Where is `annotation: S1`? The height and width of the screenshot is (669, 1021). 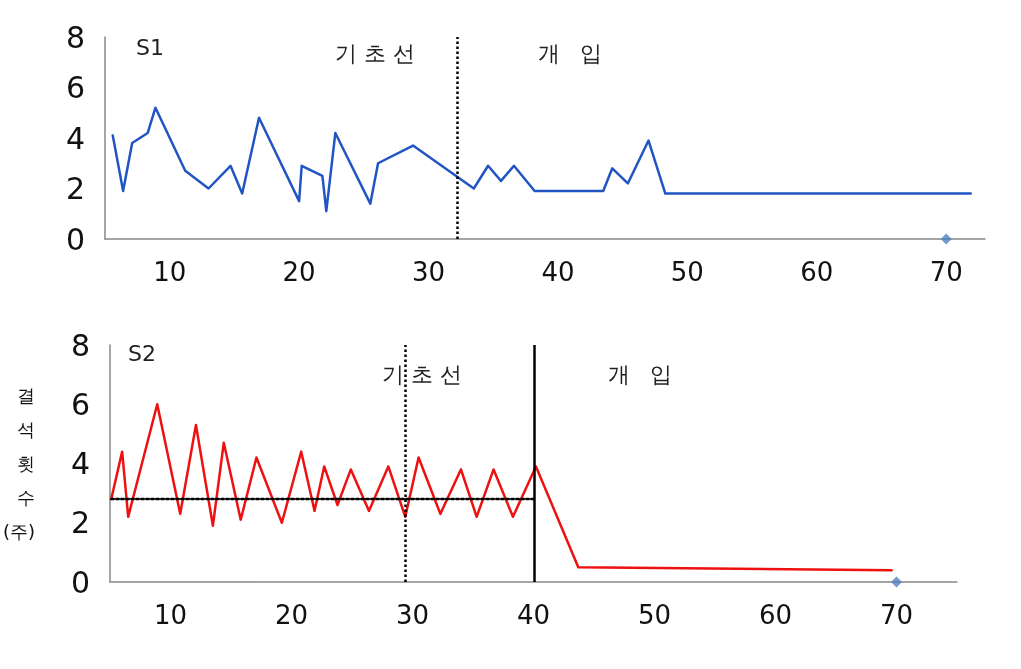 annotation: S1 is located at coordinates (150, 47).